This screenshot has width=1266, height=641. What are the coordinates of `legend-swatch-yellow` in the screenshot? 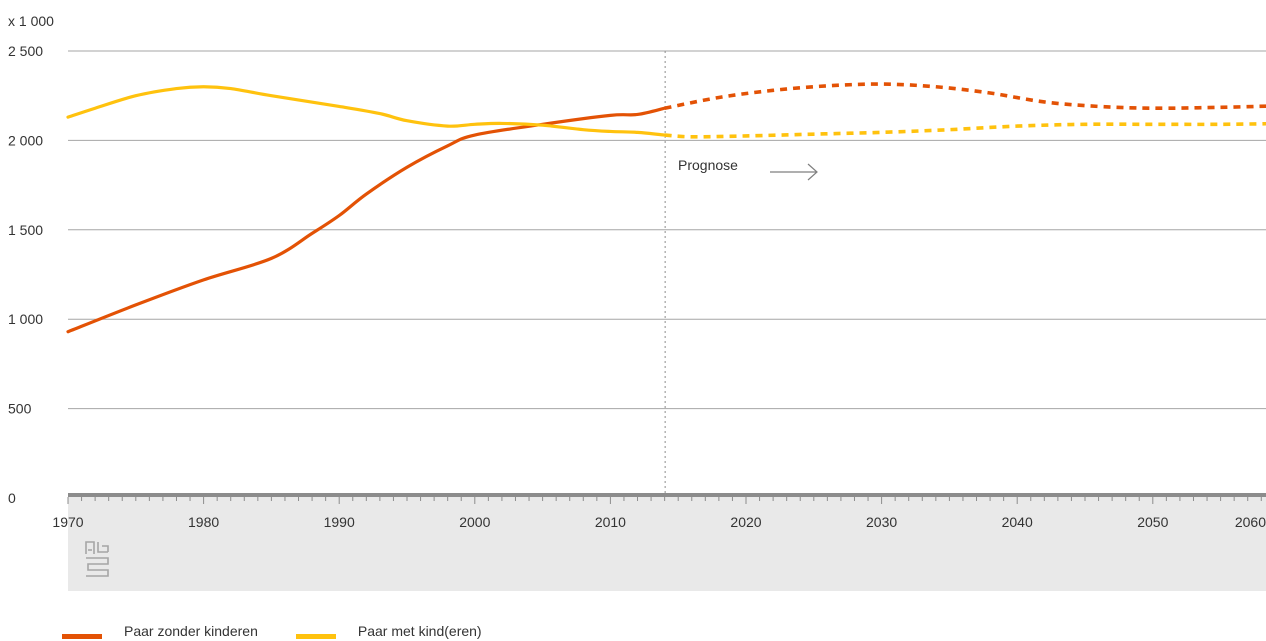 It's located at (315, 636).